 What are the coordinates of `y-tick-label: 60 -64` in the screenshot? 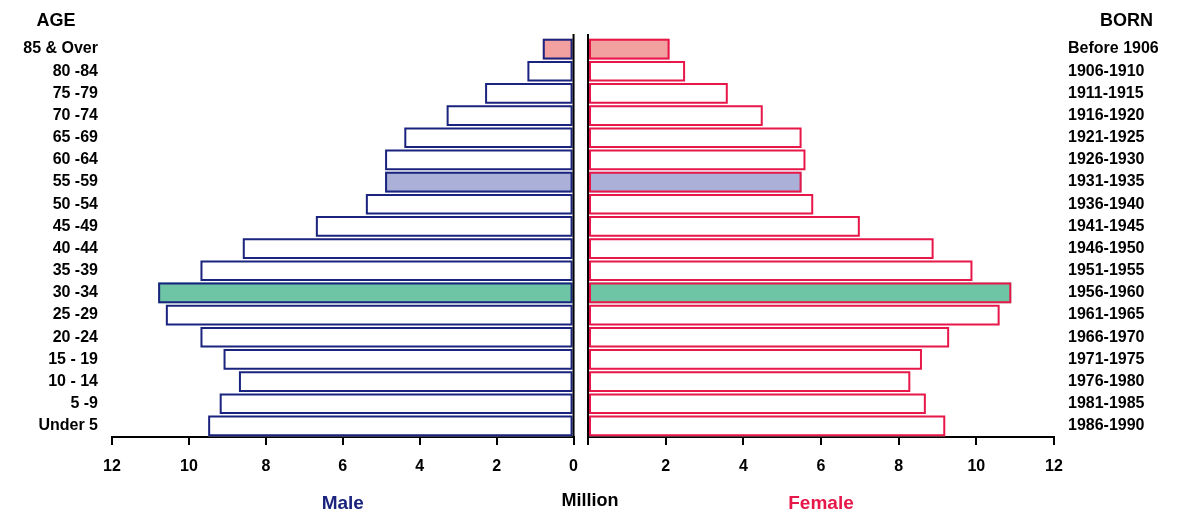 It's located at (75, 159).